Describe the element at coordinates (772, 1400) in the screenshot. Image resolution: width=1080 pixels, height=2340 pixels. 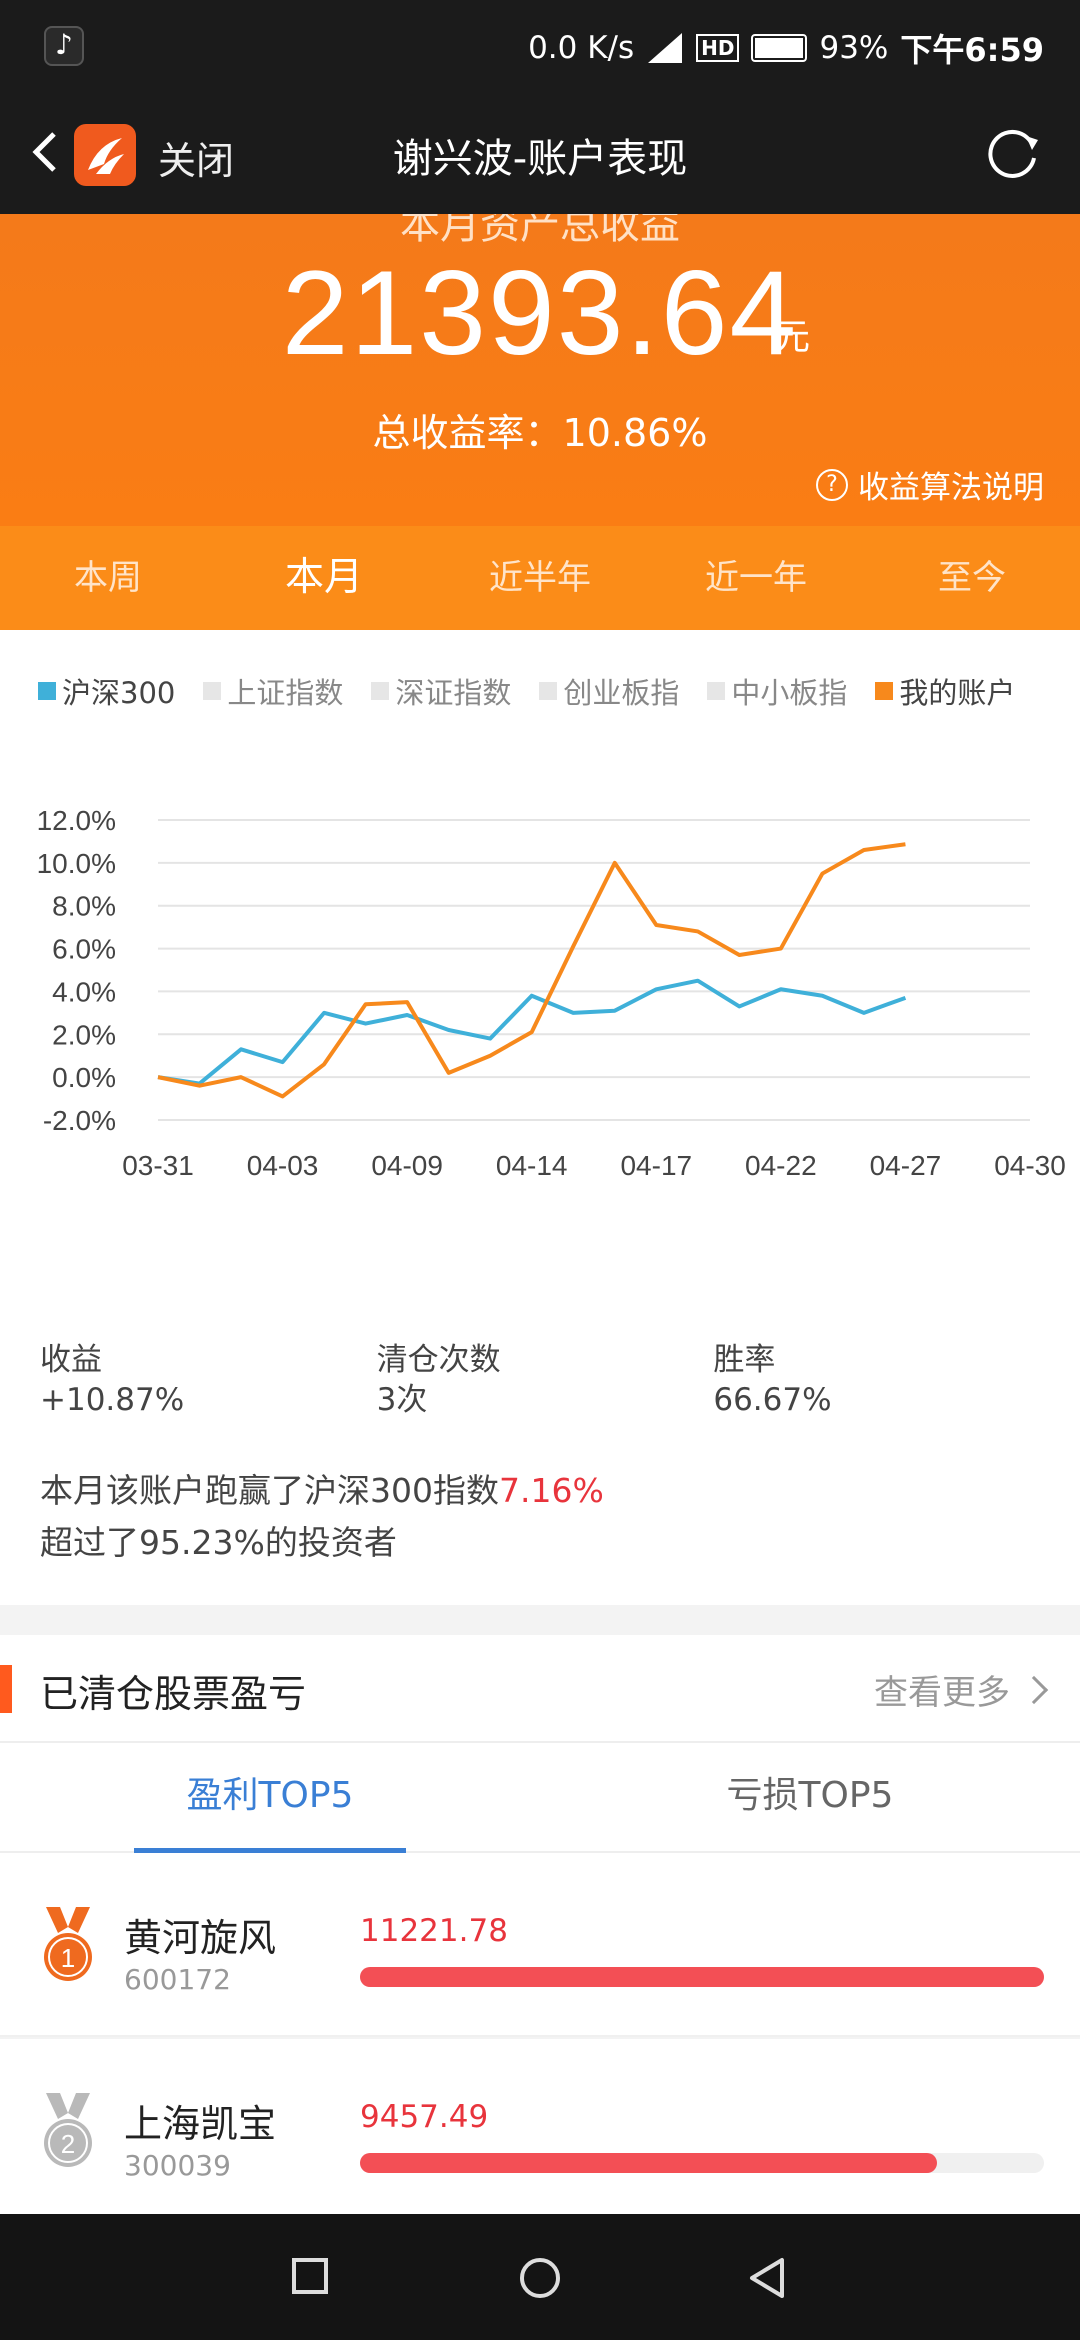
I see `stat-value: 66.67%` at that location.